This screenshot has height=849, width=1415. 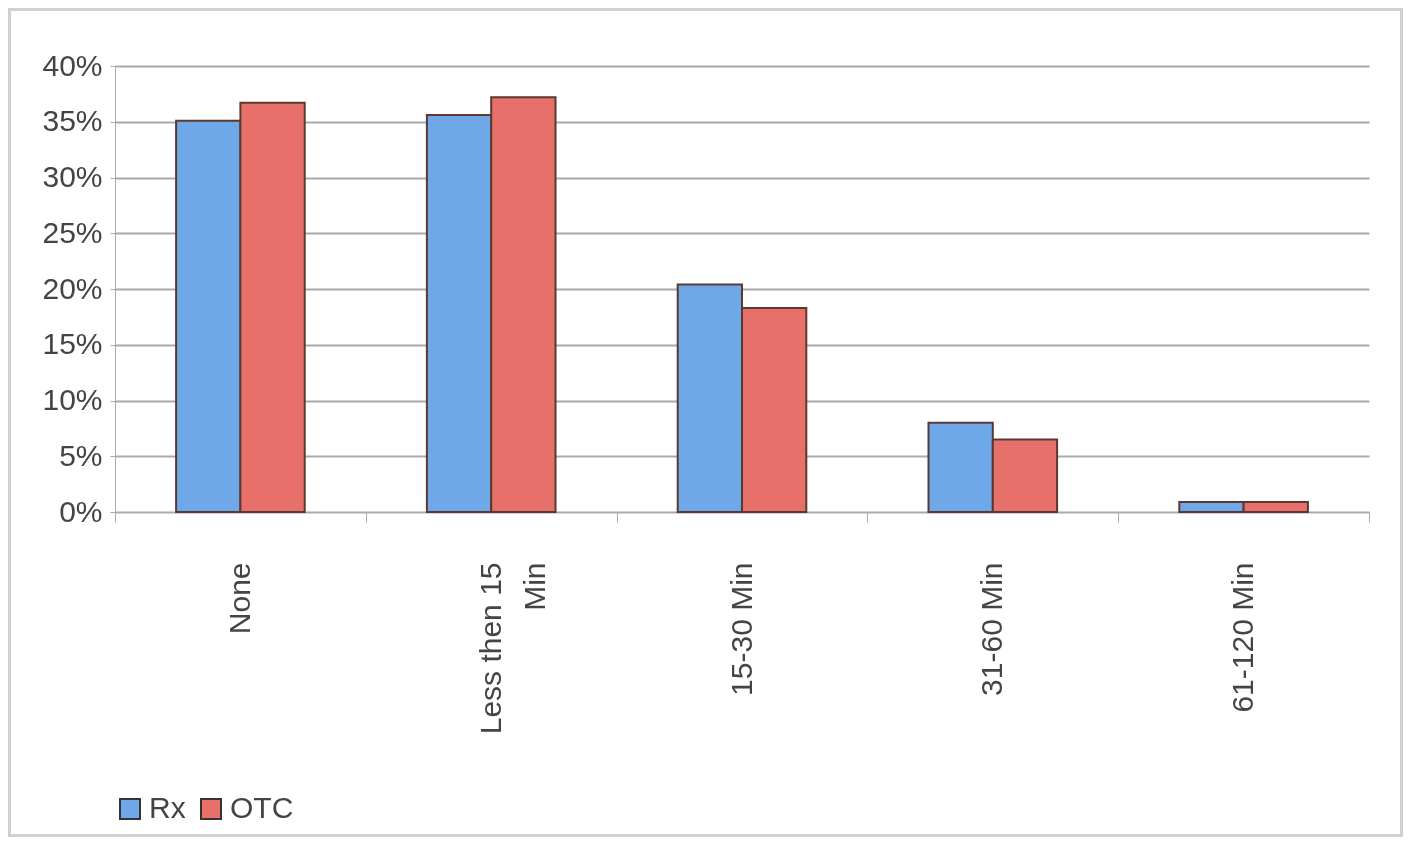 What do you see at coordinates (72, 288) in the screenshot?
I see `y-tick-label: 20%` at bounding box center [72, 288].